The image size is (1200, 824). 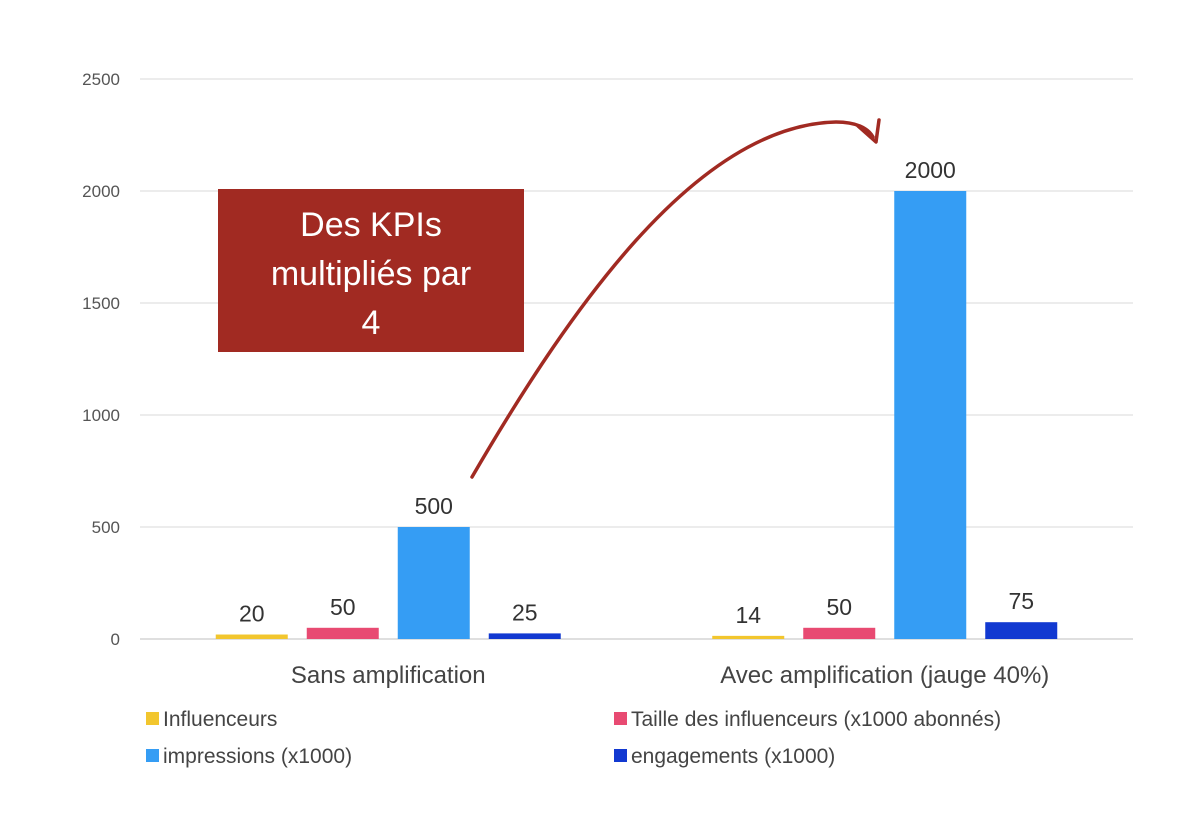 What do you see at coordinates (106, 527) in the screenshot?
I see `y-tick-label: 500` at bounding box center [106, 527].